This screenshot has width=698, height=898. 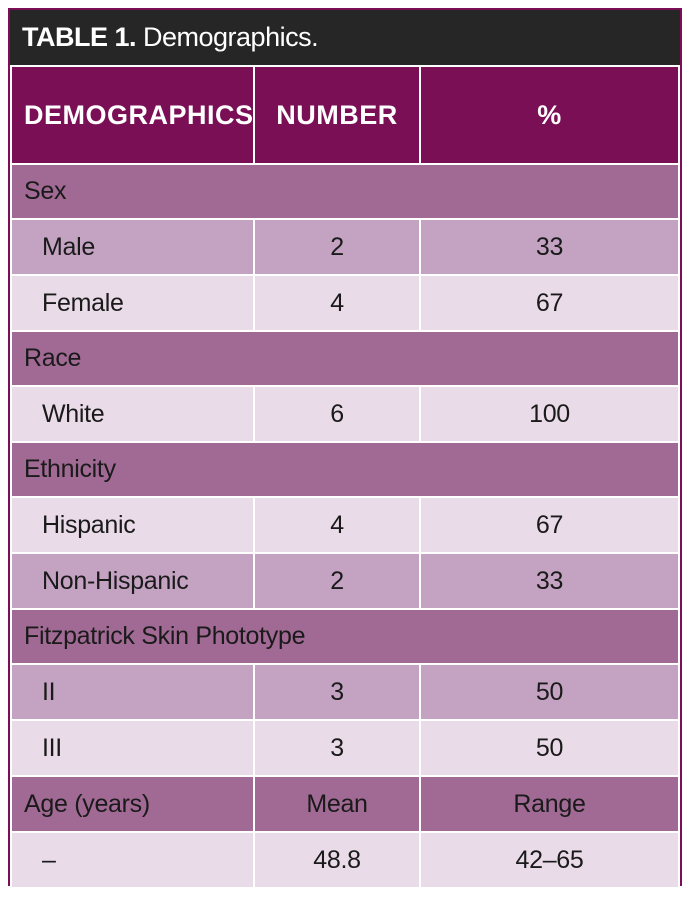 I want to click on group-label: Sex, so click(x=345, y=191).